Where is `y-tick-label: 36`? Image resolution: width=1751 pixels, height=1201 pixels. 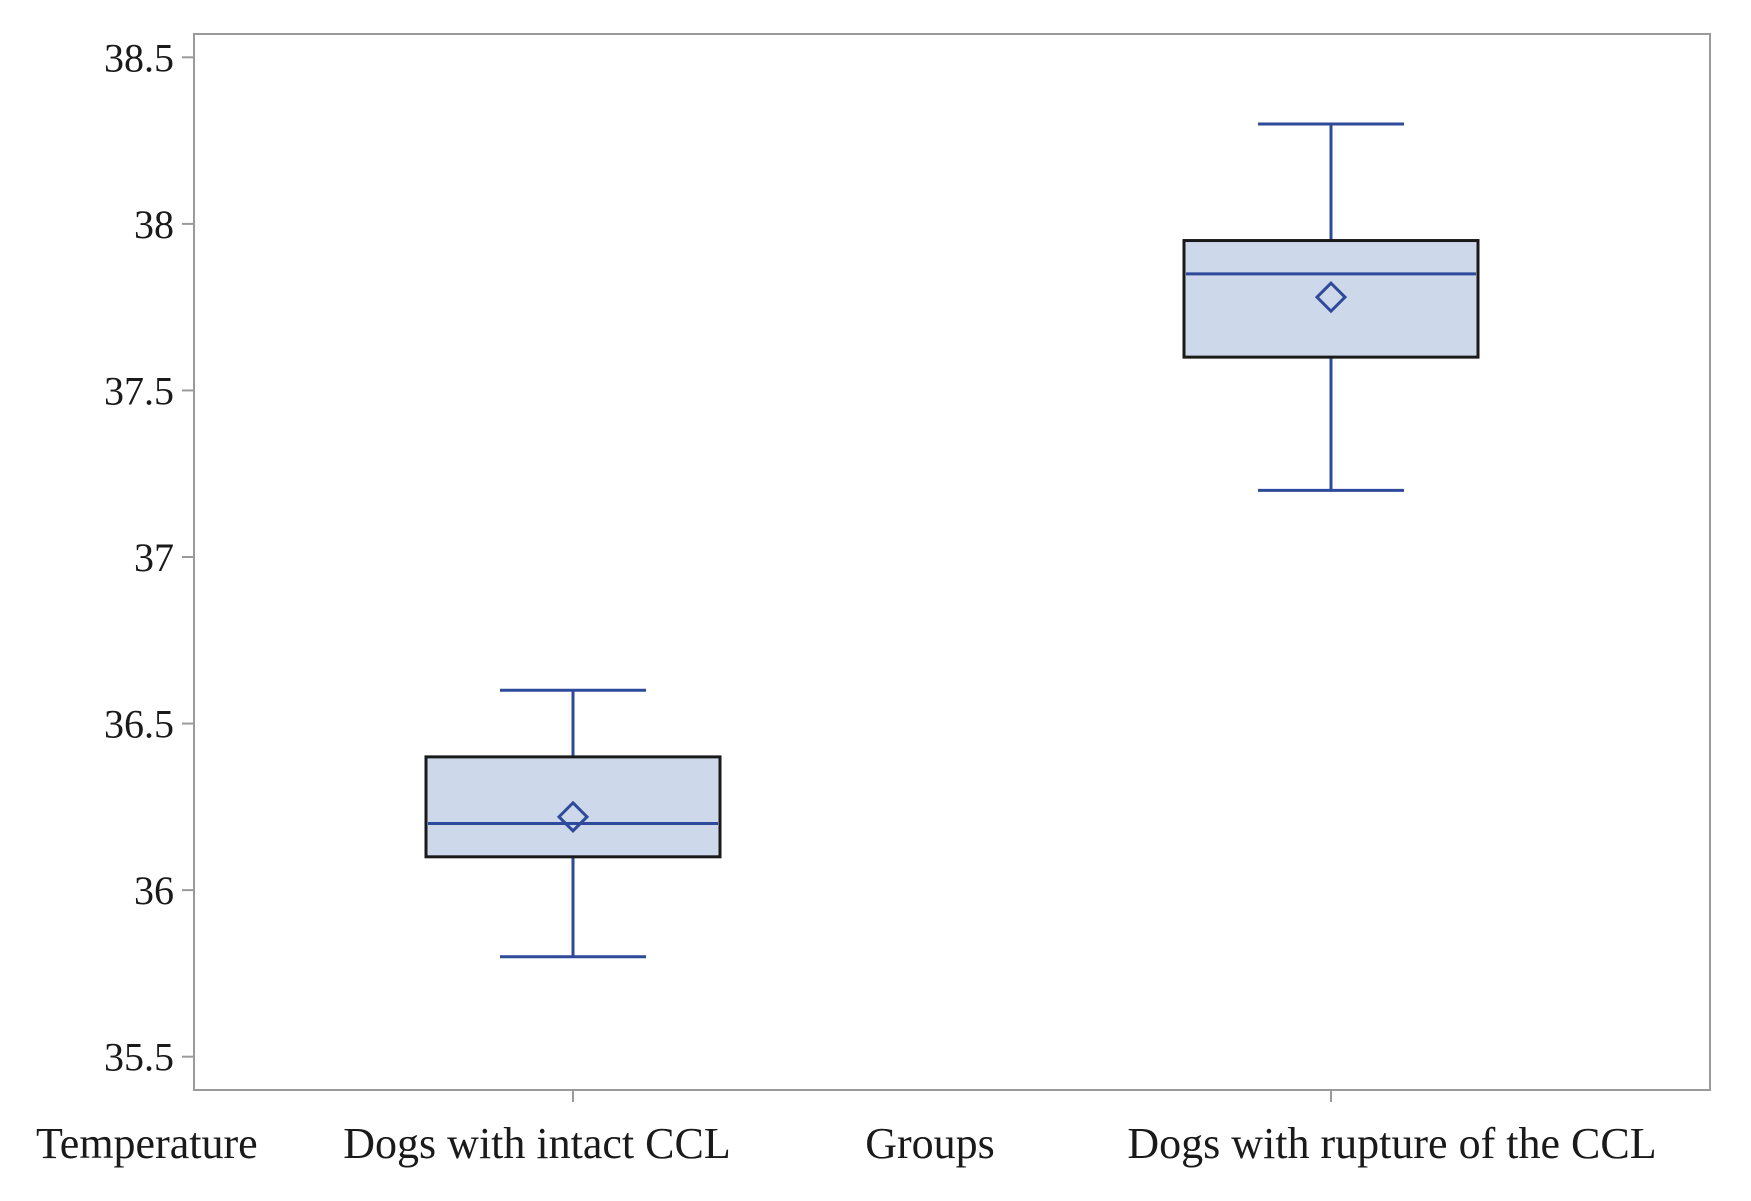 y-tick-label: 36 is located at coordinates (154, 890).